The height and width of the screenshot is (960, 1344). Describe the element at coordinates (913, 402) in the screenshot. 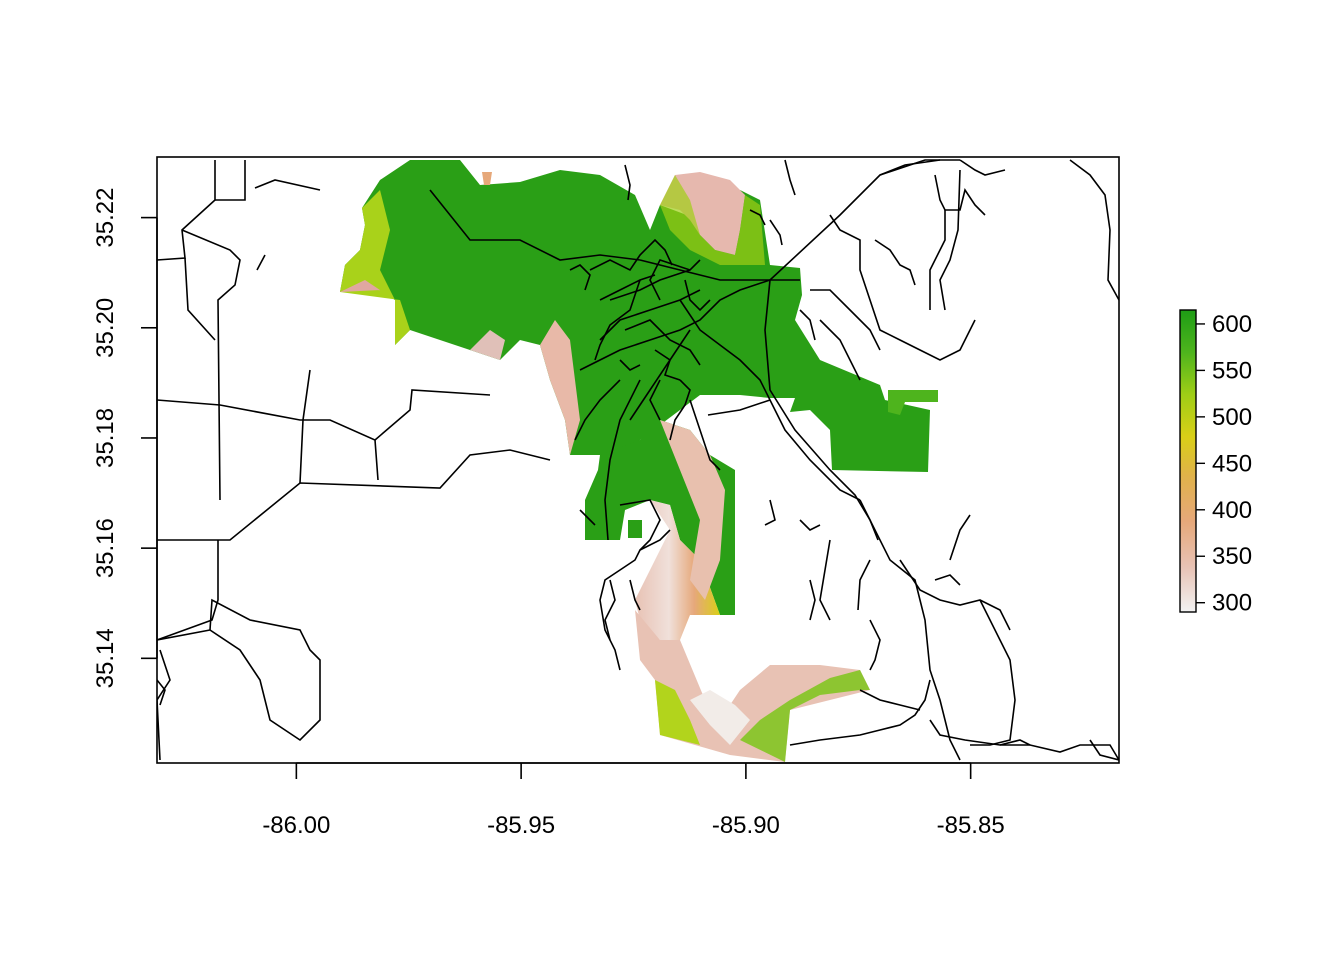

I see `patch-east` at that location.